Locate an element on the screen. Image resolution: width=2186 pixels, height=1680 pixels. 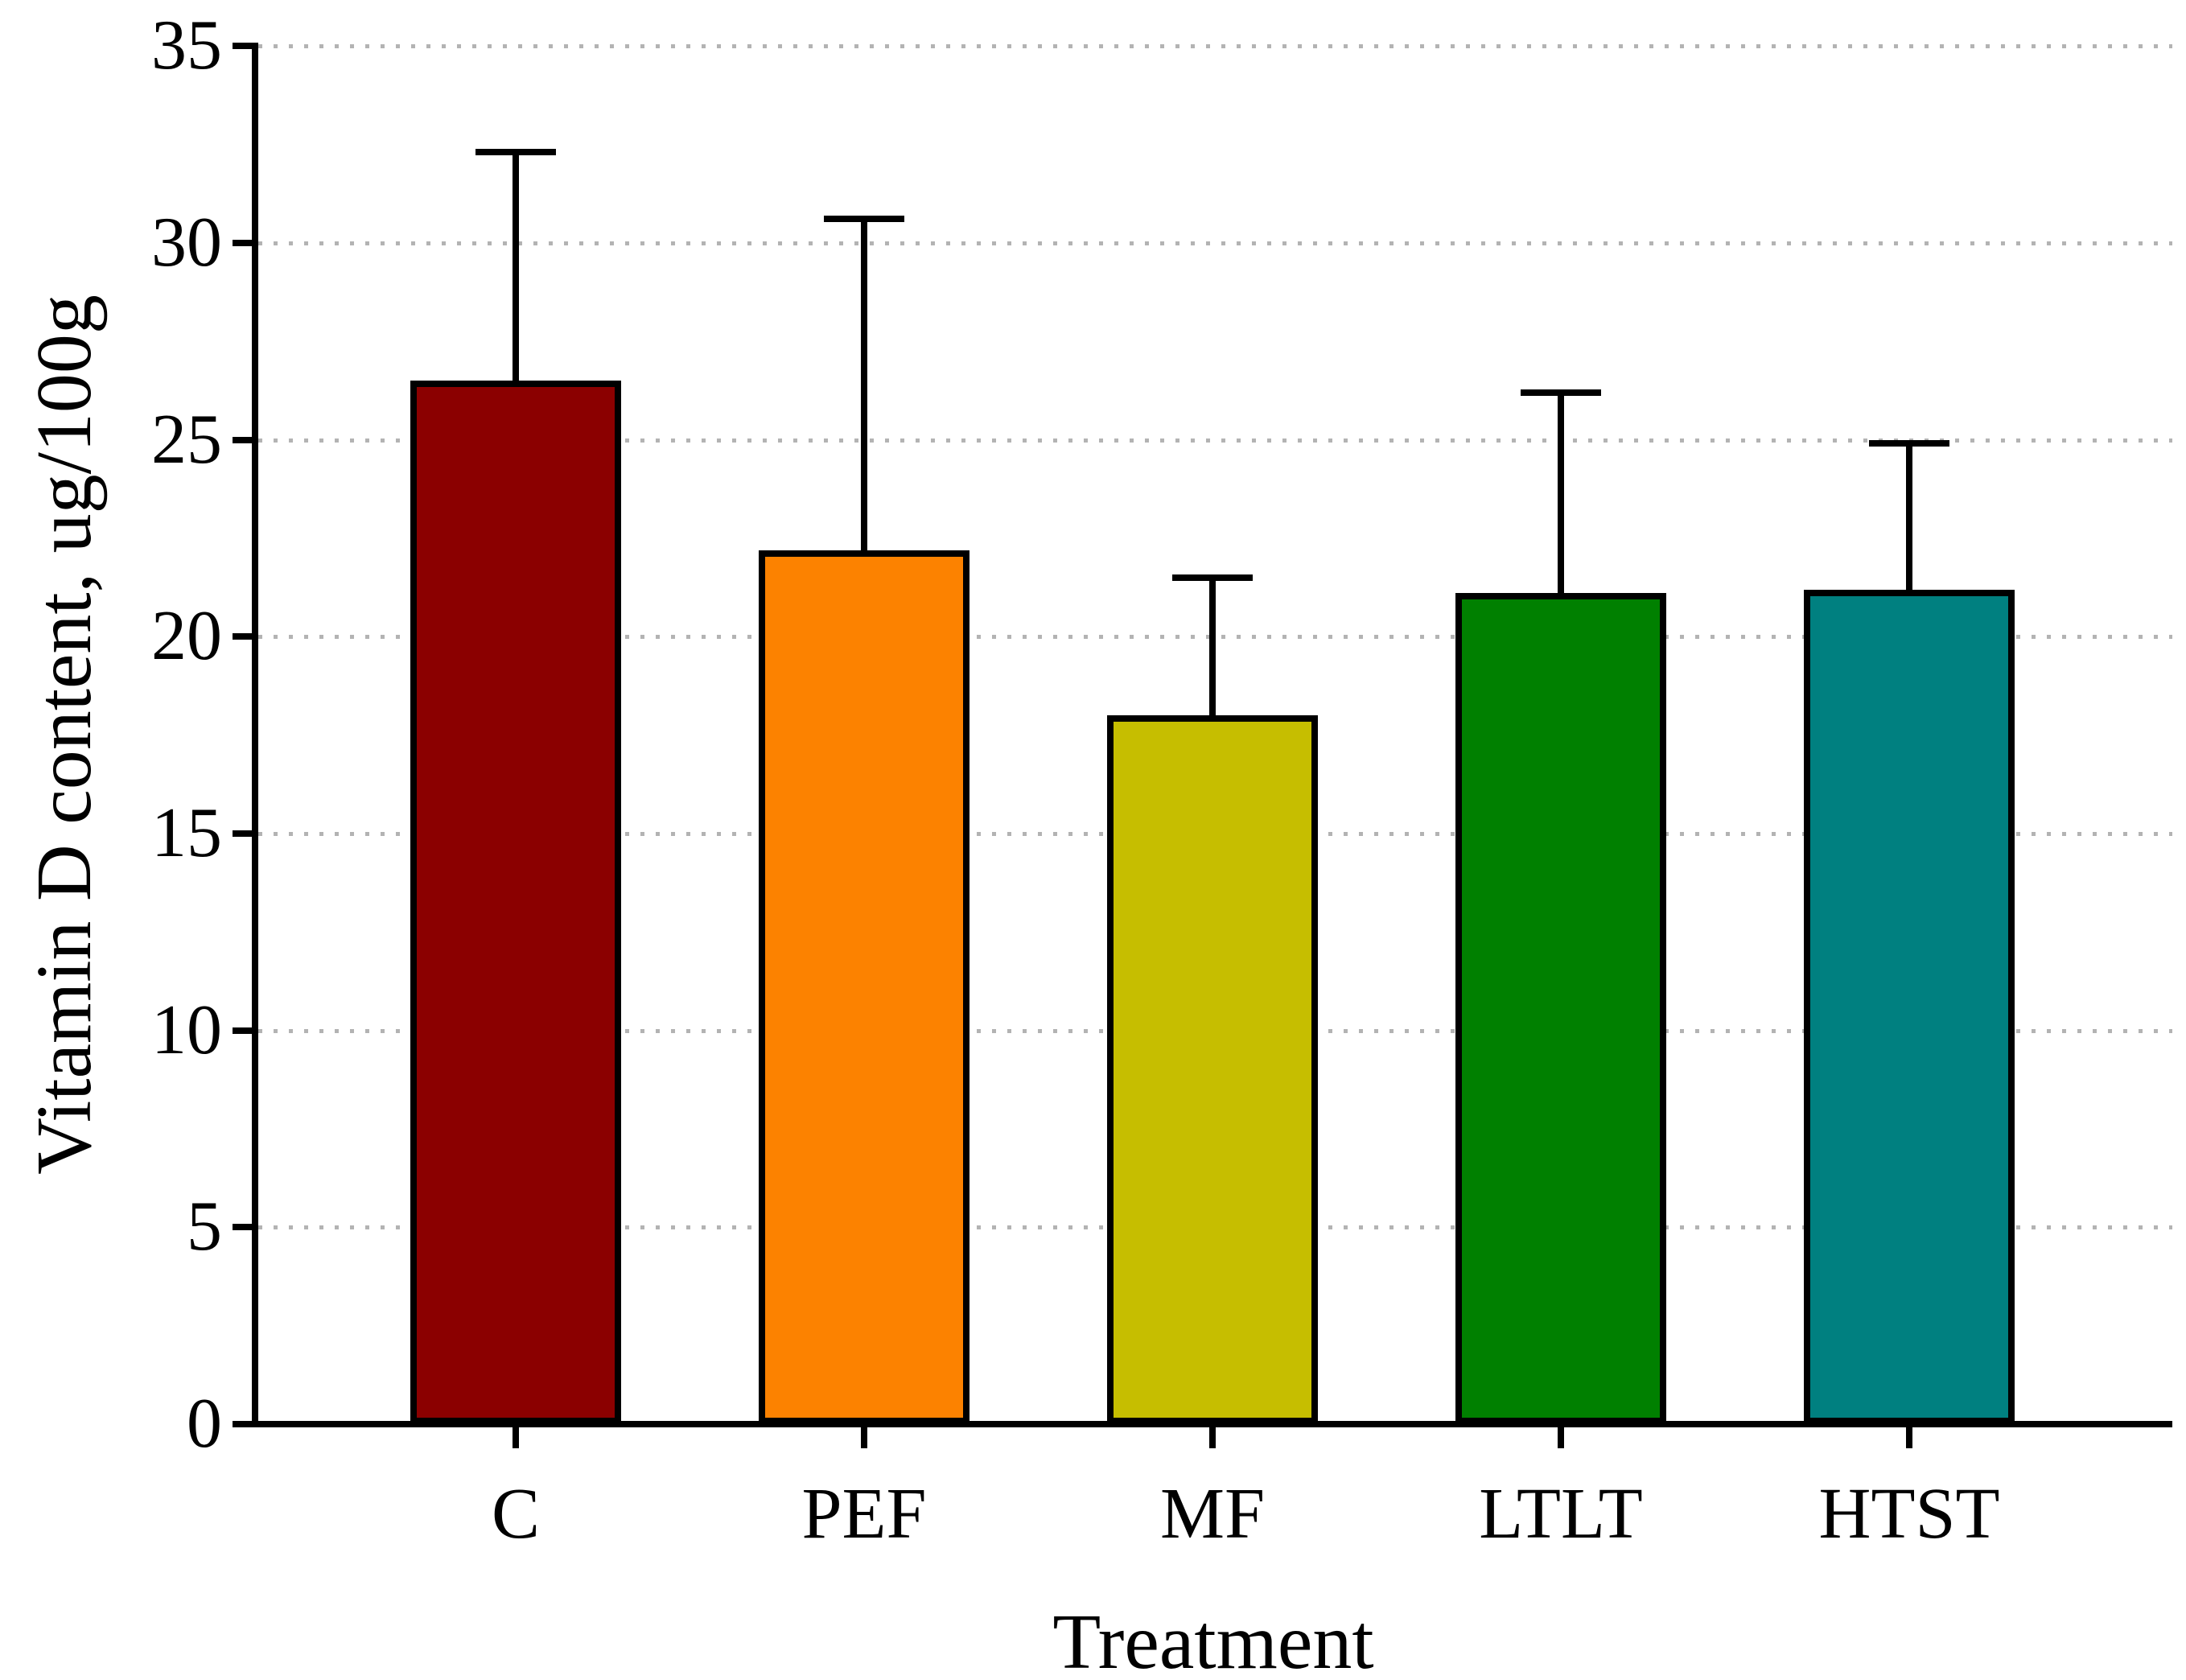
x-category-label-C: C is located at coordinates (516, 1514).